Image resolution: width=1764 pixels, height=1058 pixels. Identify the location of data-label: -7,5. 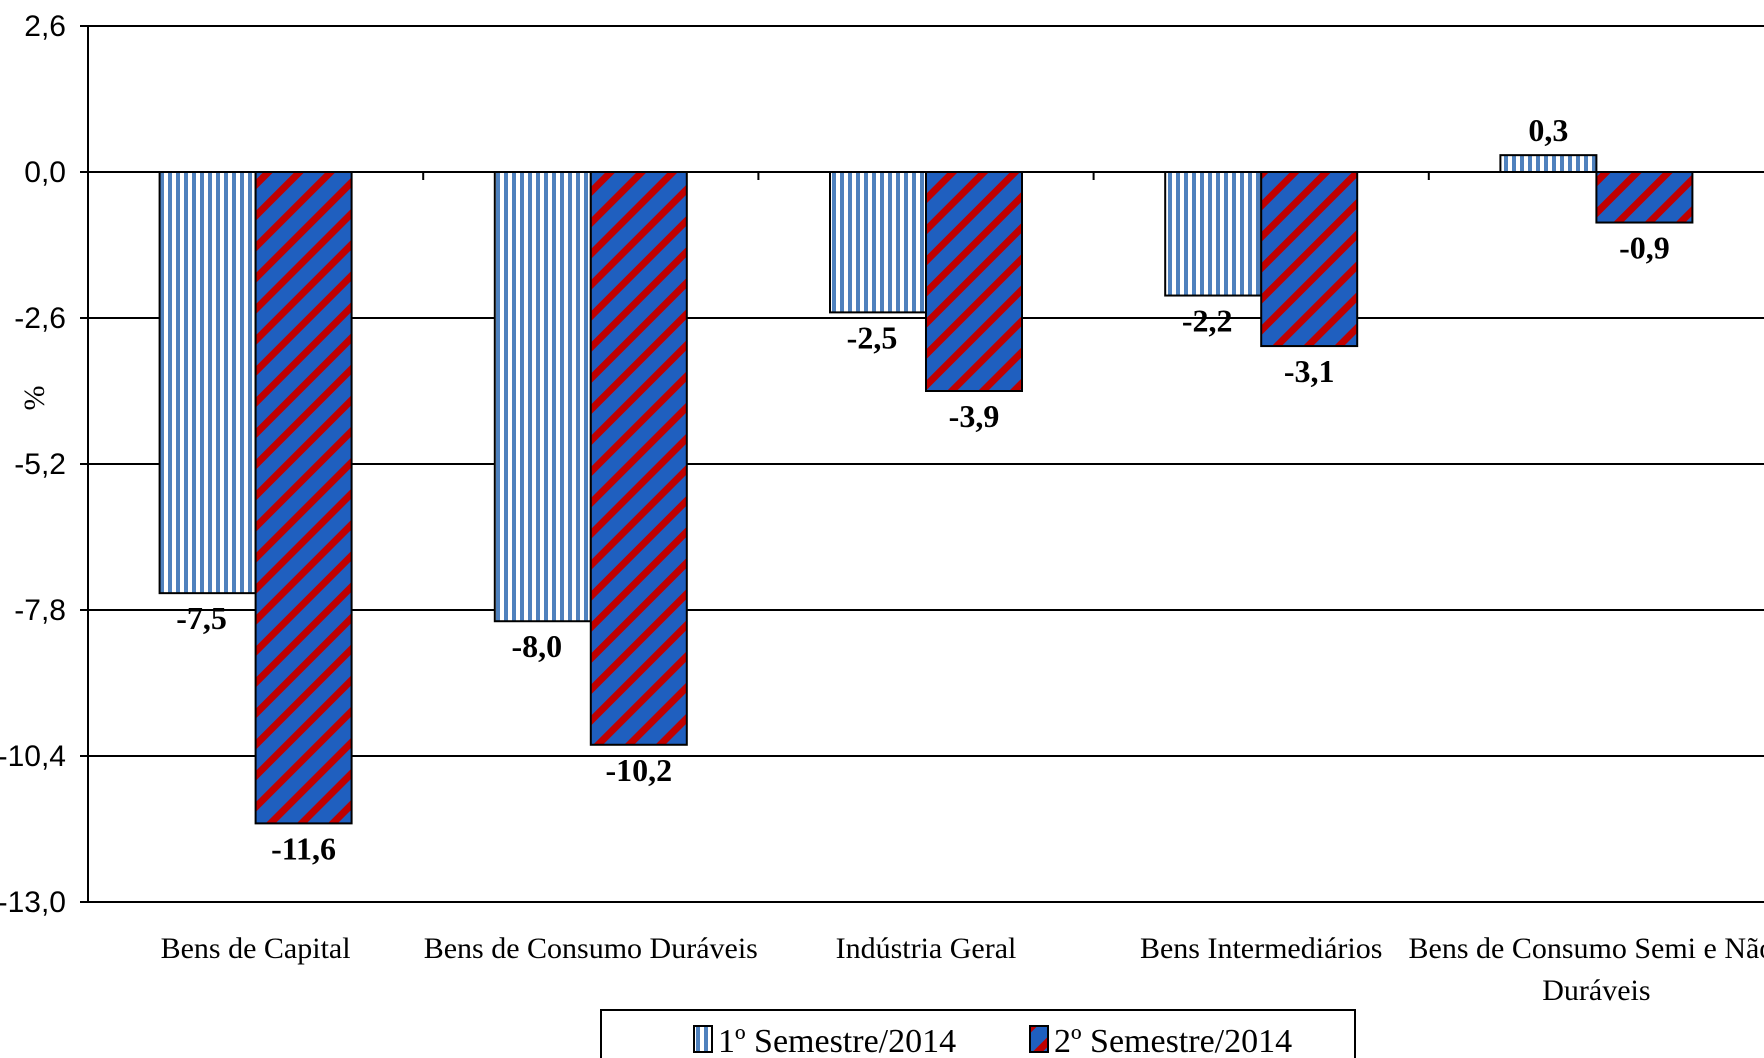
(201, 618).